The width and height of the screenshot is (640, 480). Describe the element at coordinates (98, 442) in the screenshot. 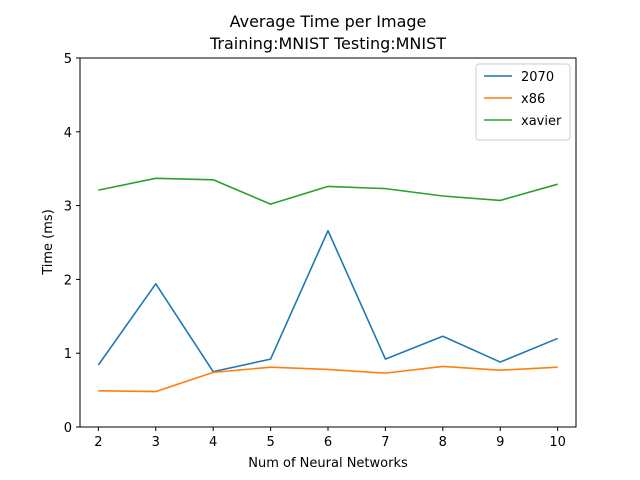

I see `x-tick-label: 2` at that location.